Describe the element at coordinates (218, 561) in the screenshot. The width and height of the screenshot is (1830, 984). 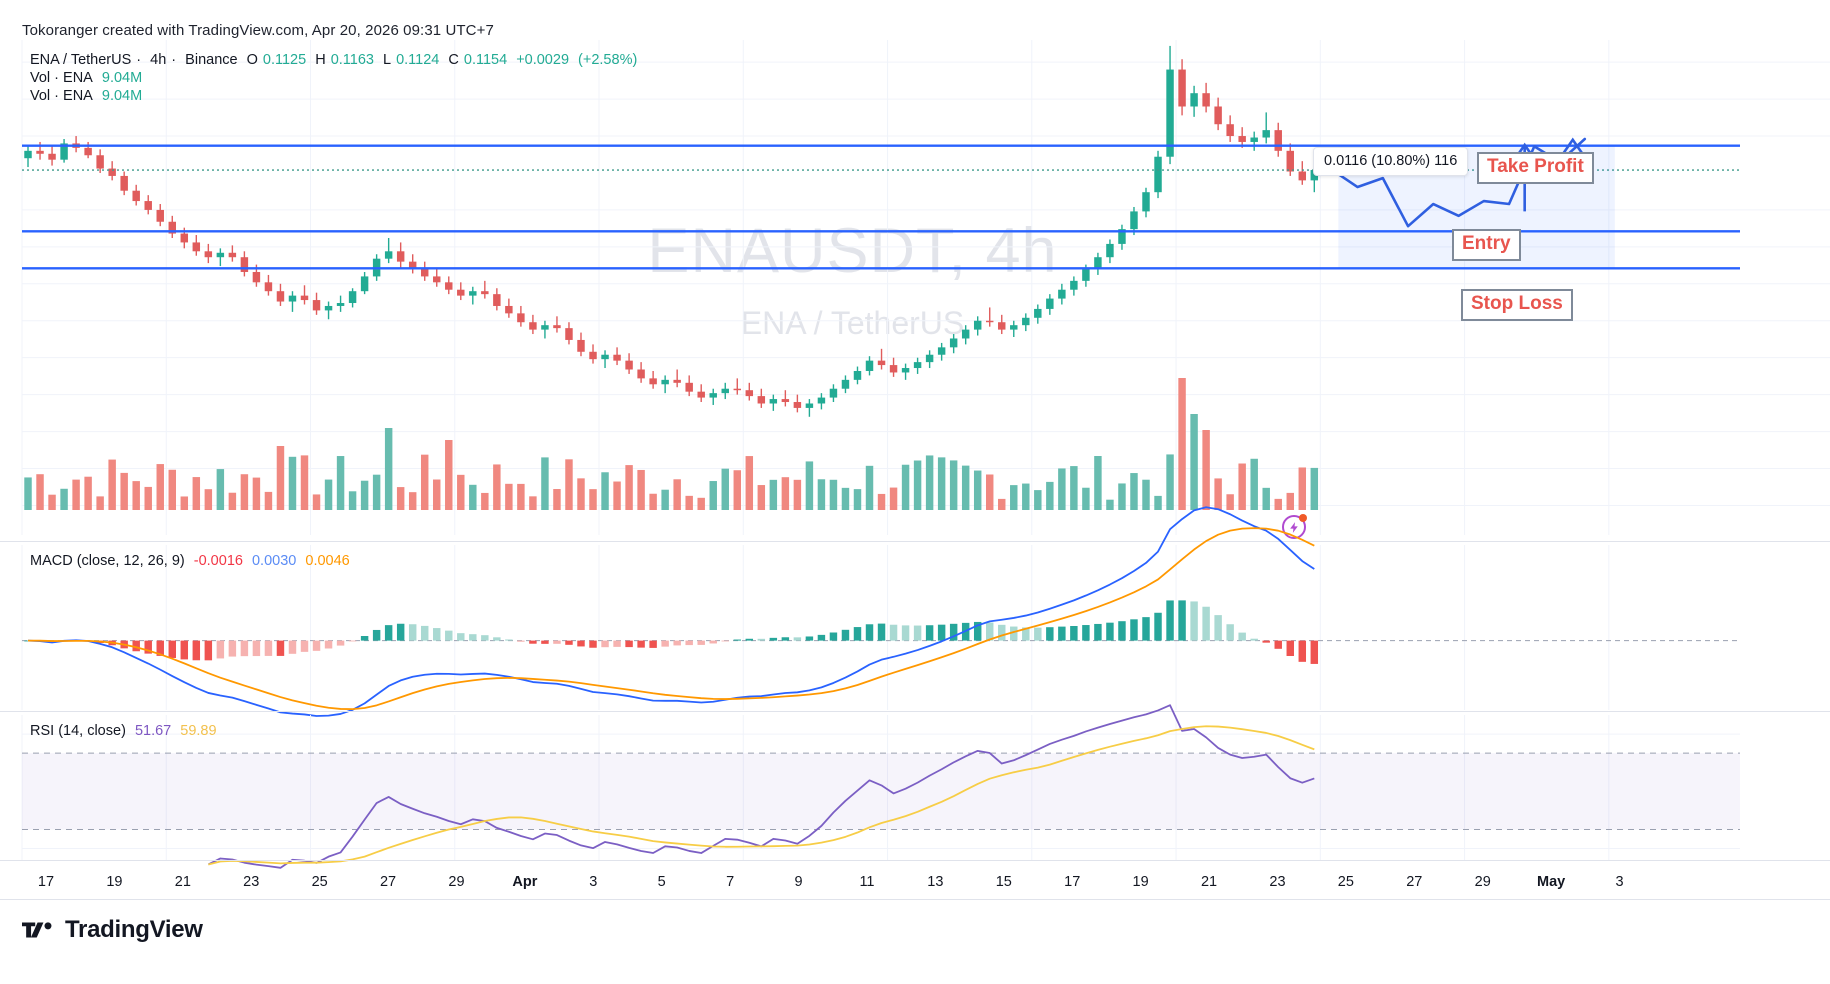
I see `legend-macd-histogram-value: -0.0016` at that location.